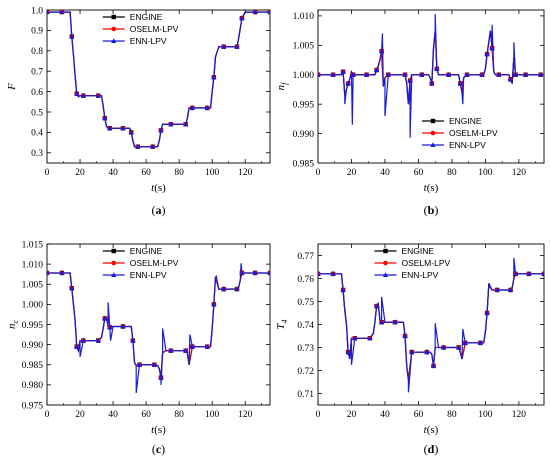 This screenshot has height=462, width=550. I want to click on y-axis-label-sub: c, so click(15, 322).